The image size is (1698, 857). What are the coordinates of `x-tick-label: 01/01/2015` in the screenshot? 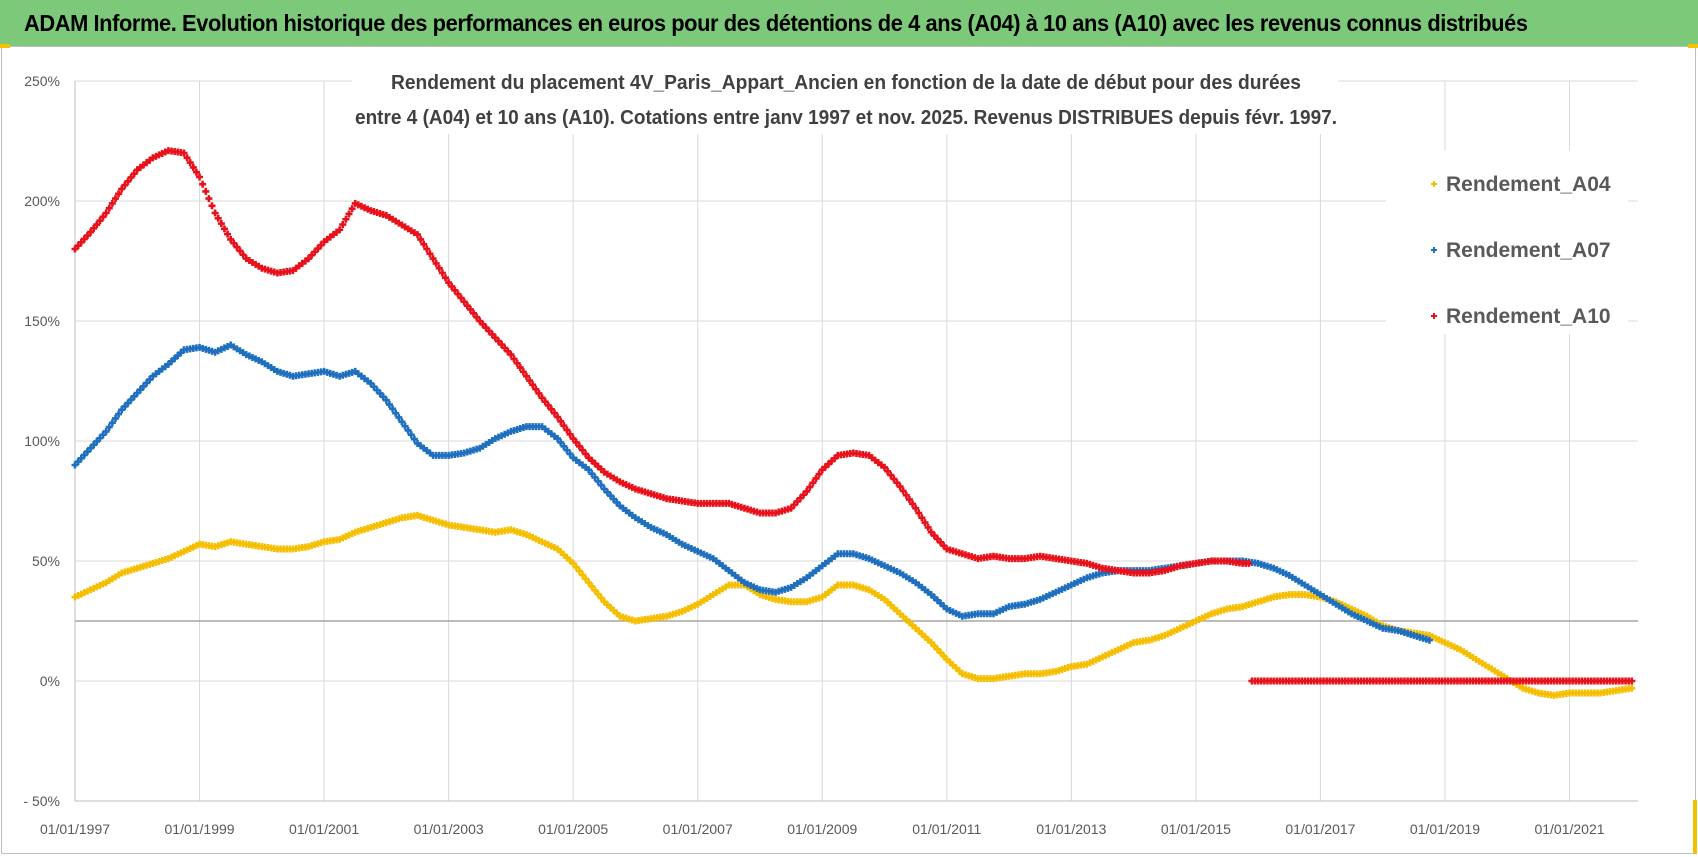 It's located at (1196, 829).